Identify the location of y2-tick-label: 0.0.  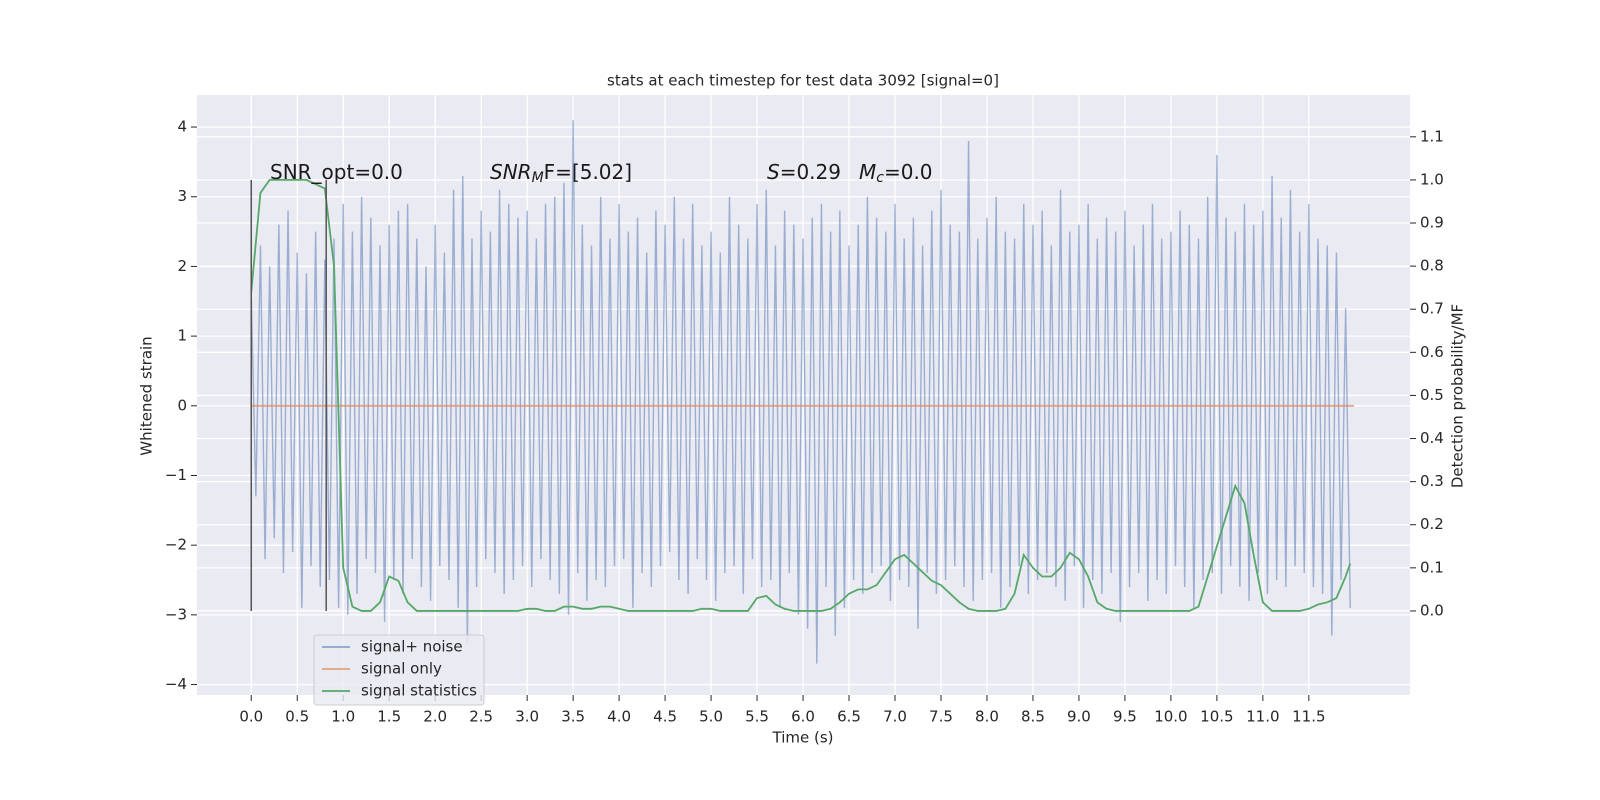
(1432, 610).